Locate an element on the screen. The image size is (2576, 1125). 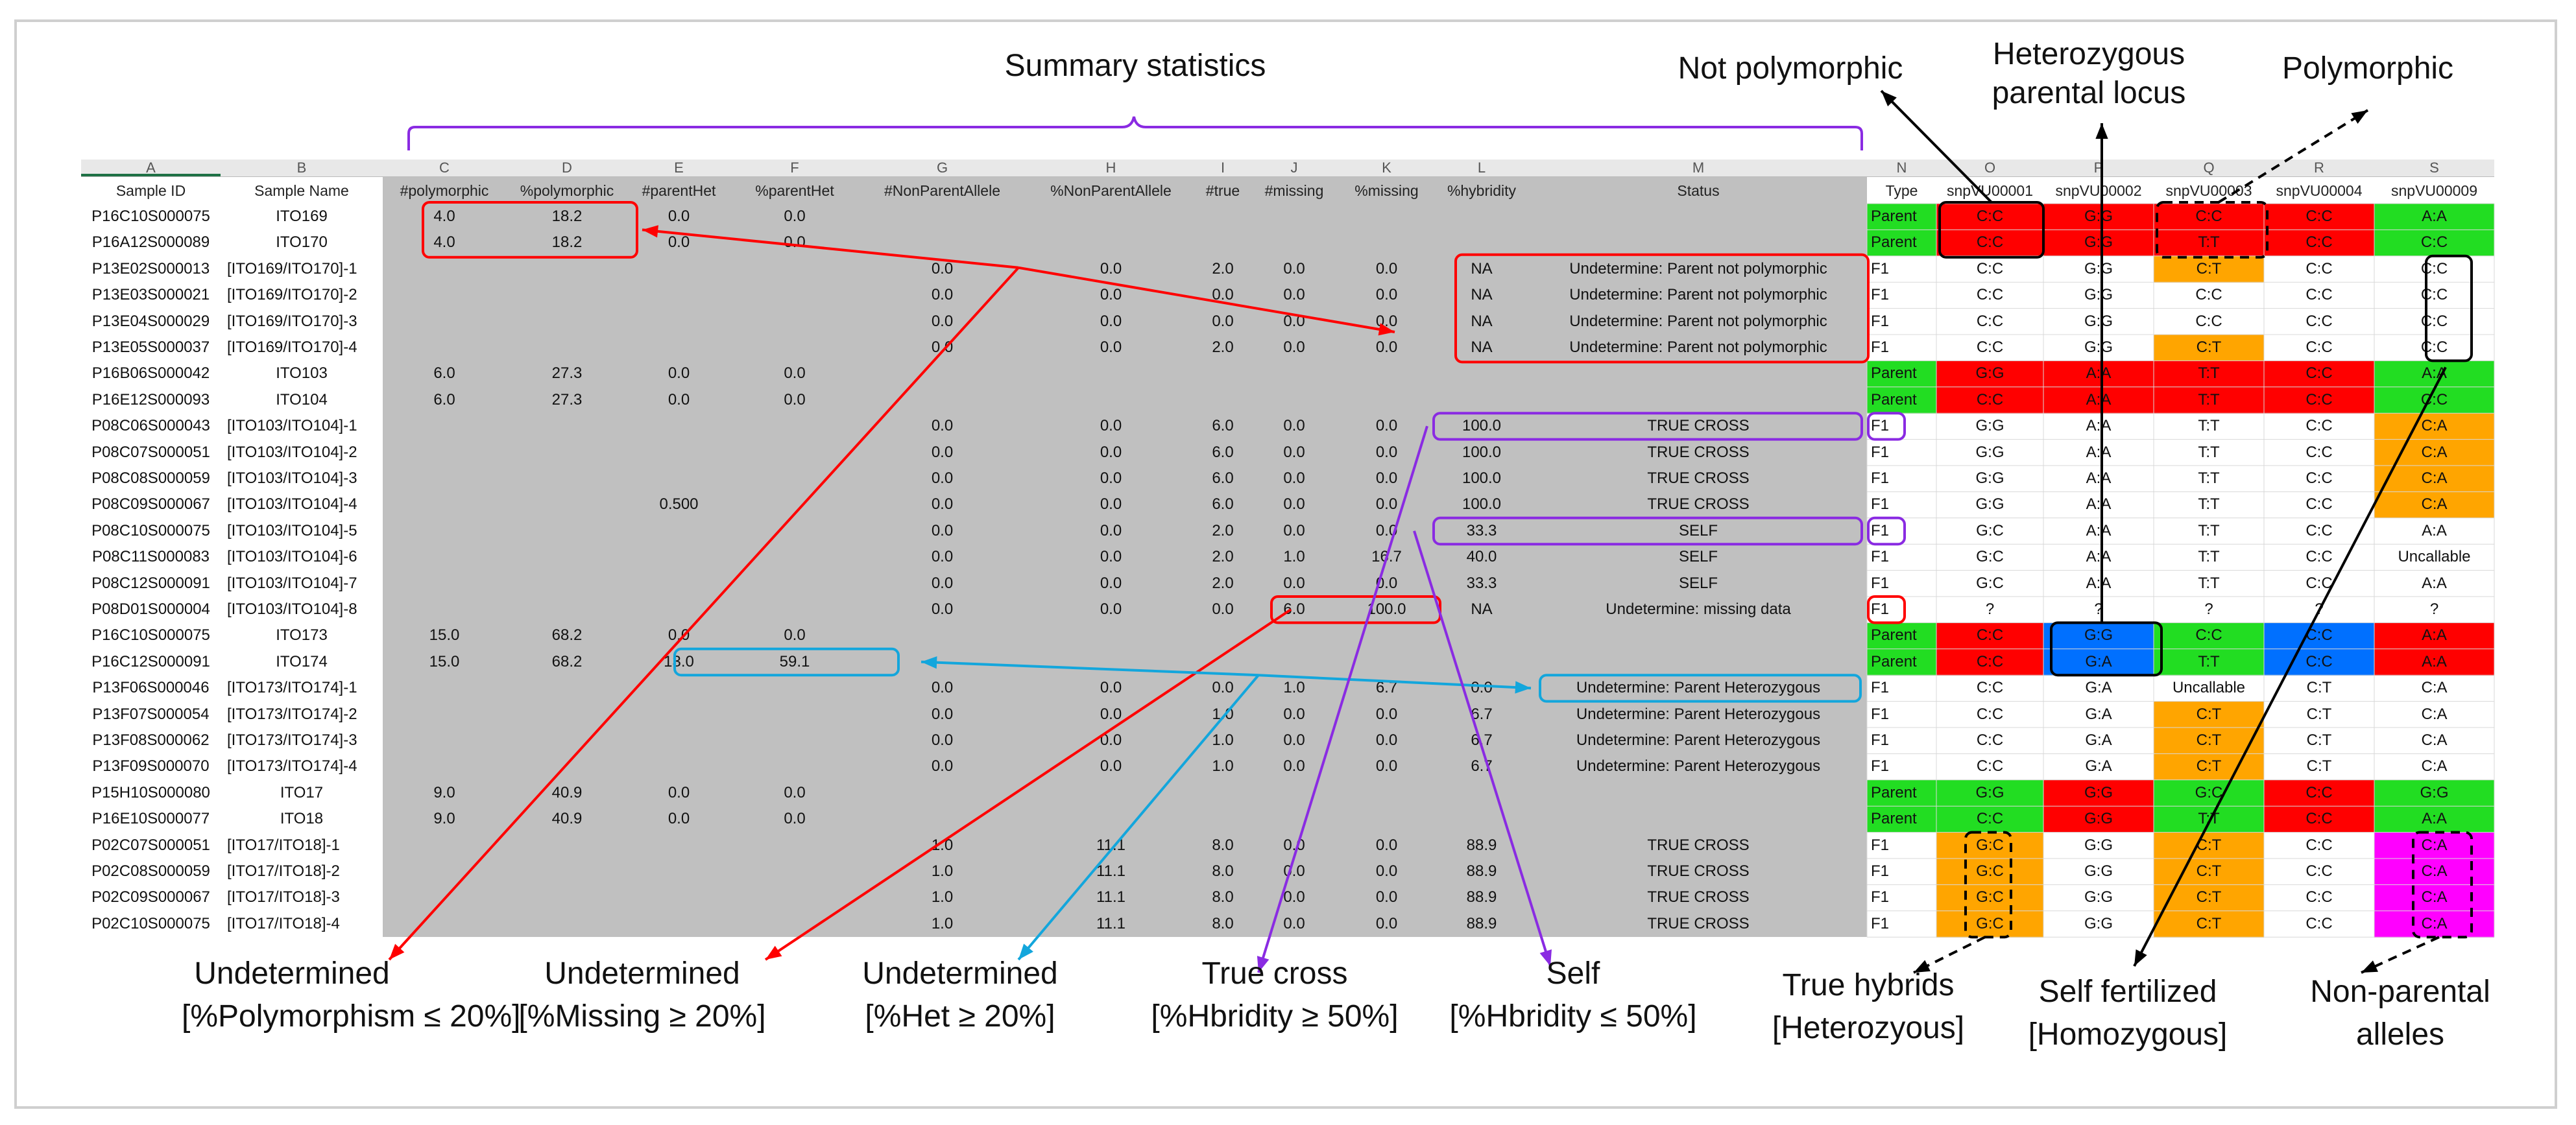
sample-name: ITO169 is located at coordinates (302, 216).